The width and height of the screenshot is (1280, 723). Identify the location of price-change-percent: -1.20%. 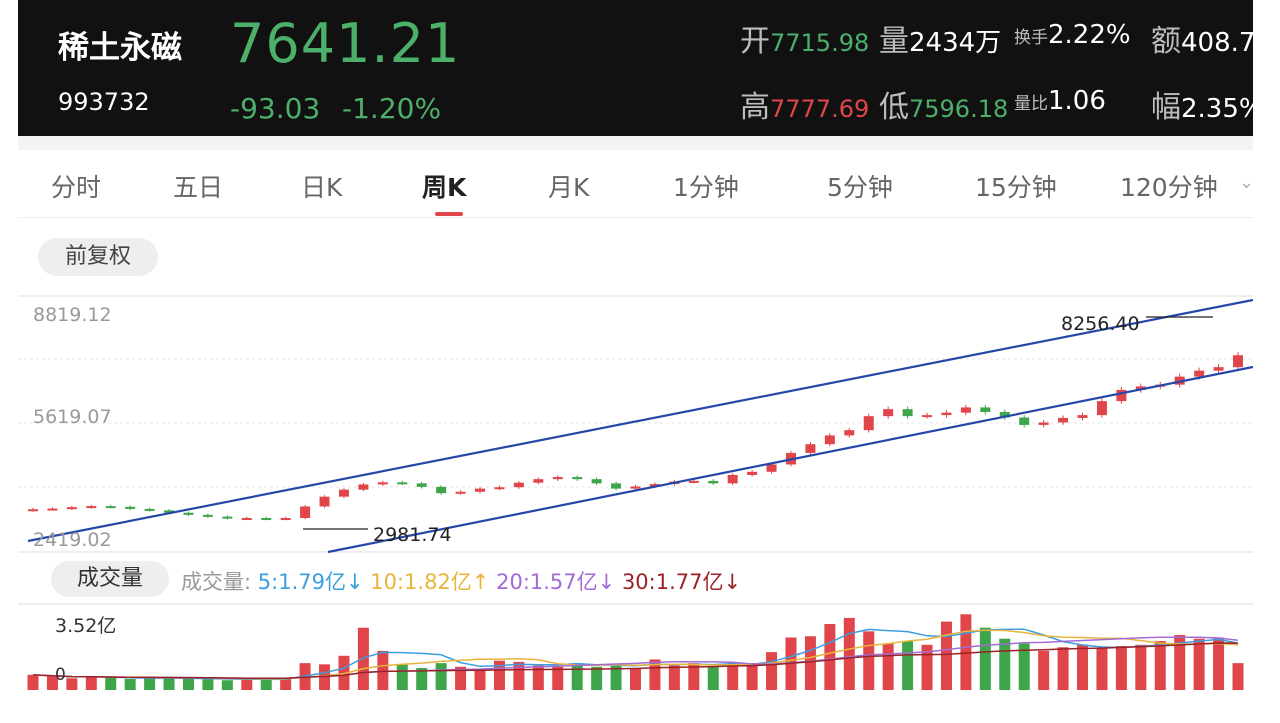
(392, 108).